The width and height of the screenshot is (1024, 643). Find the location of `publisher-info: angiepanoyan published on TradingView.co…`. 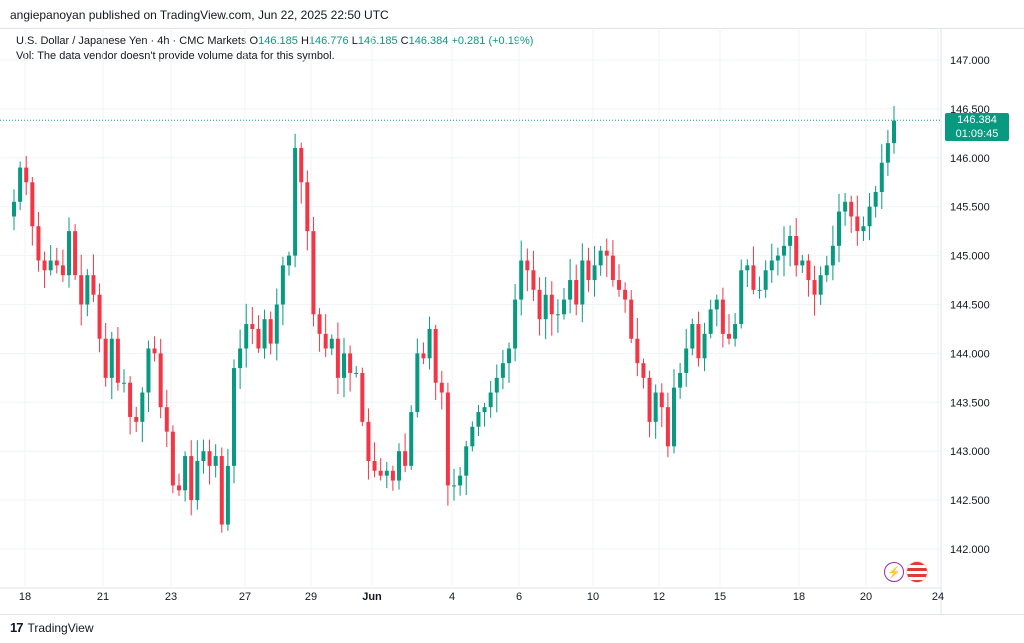

publisher-info: angiepanoyan published on TradingView.co… is located at coordinates (199, 15).